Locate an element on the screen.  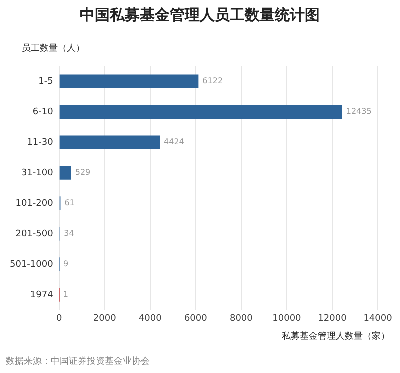
y-tick-label: 1-5 is located at coordinates (46, 81).